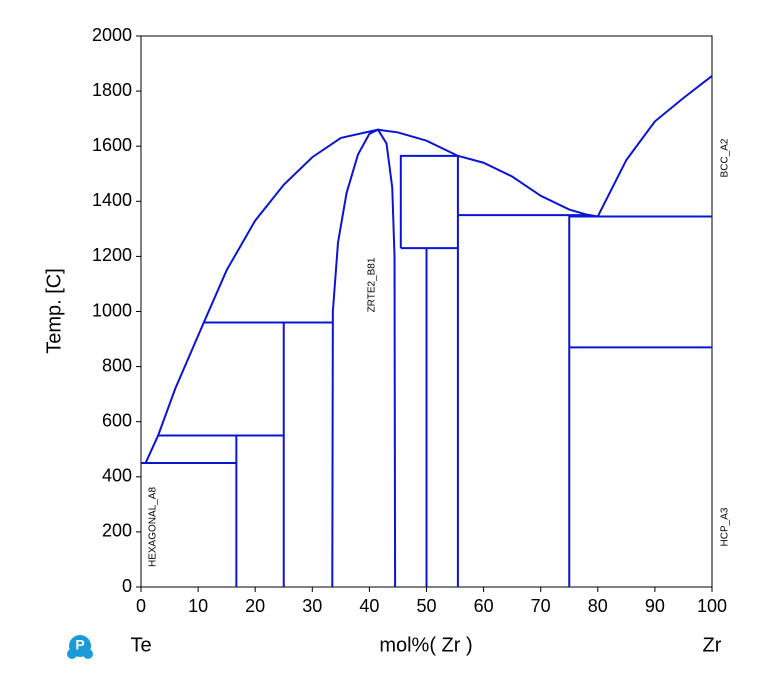 Image resolution: width=759 pixels, height=695 pixels. What do you see at coordinates (54, 311) in the screenshot?
I see `y-axis-label: Temp. [C]` at bounding box center [54, 311].